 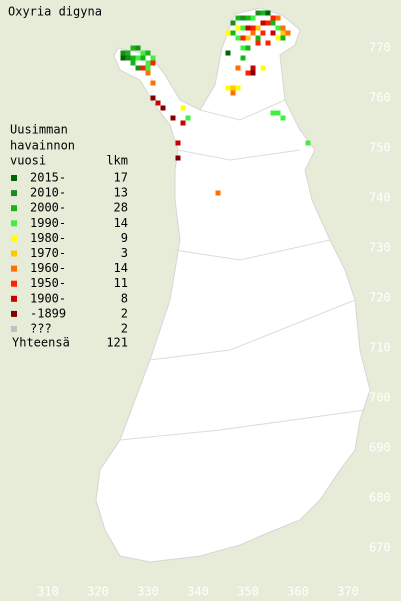 I want to click on legend-label: 1970-, so click(x=48, y=253).